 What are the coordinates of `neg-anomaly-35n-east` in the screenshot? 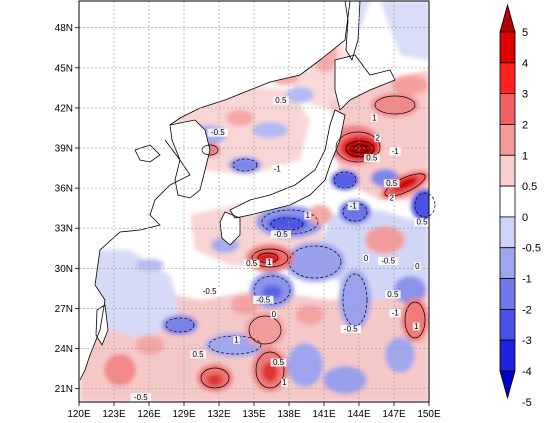 It's located at (420, 205).